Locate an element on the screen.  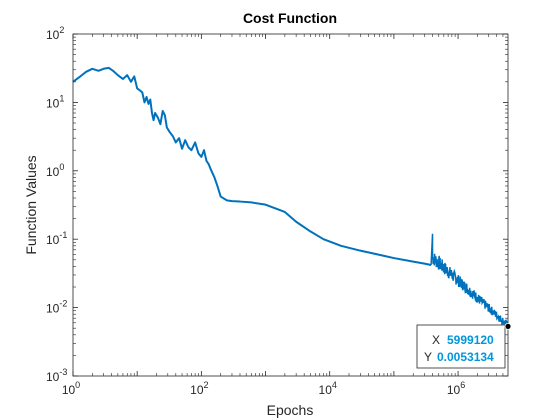
x-tick-exponent: 6 is located at coordinates (462, 385).